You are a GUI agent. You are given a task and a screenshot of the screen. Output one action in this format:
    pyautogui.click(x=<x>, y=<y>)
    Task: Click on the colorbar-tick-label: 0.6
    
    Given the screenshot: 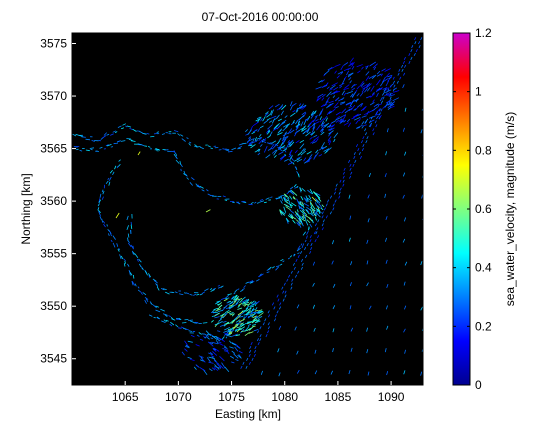 What is the action you would take?
    pyautogui.click(x=483, y=209)
    